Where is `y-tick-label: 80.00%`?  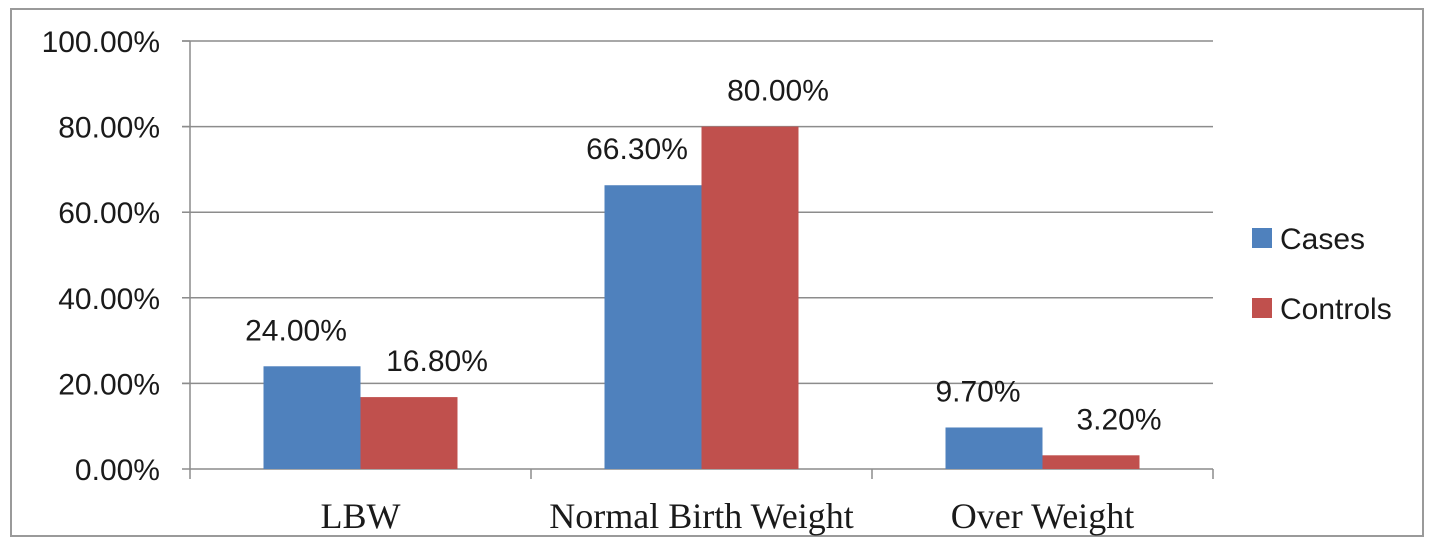
y-tick-label: 80.00% is located at coordinates (109, 128).